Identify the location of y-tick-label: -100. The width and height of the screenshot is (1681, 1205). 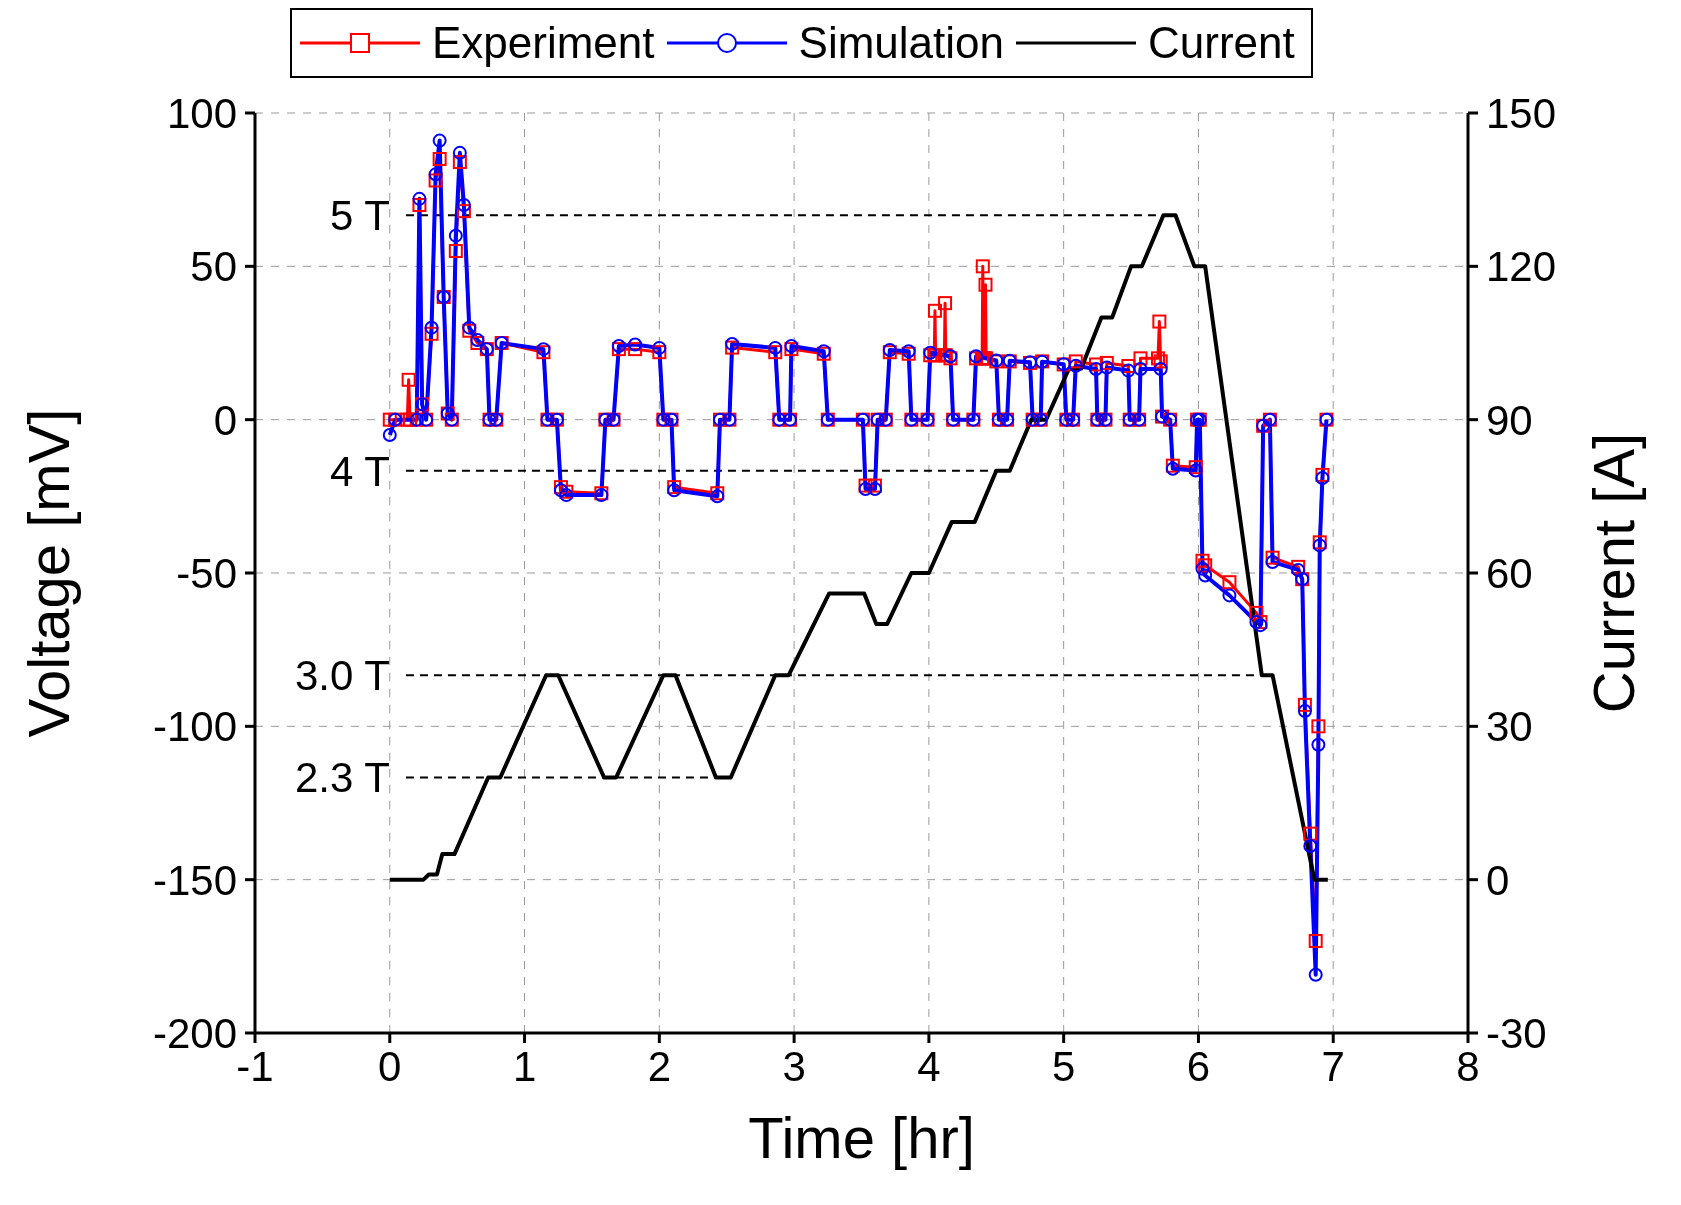
(194, 727).